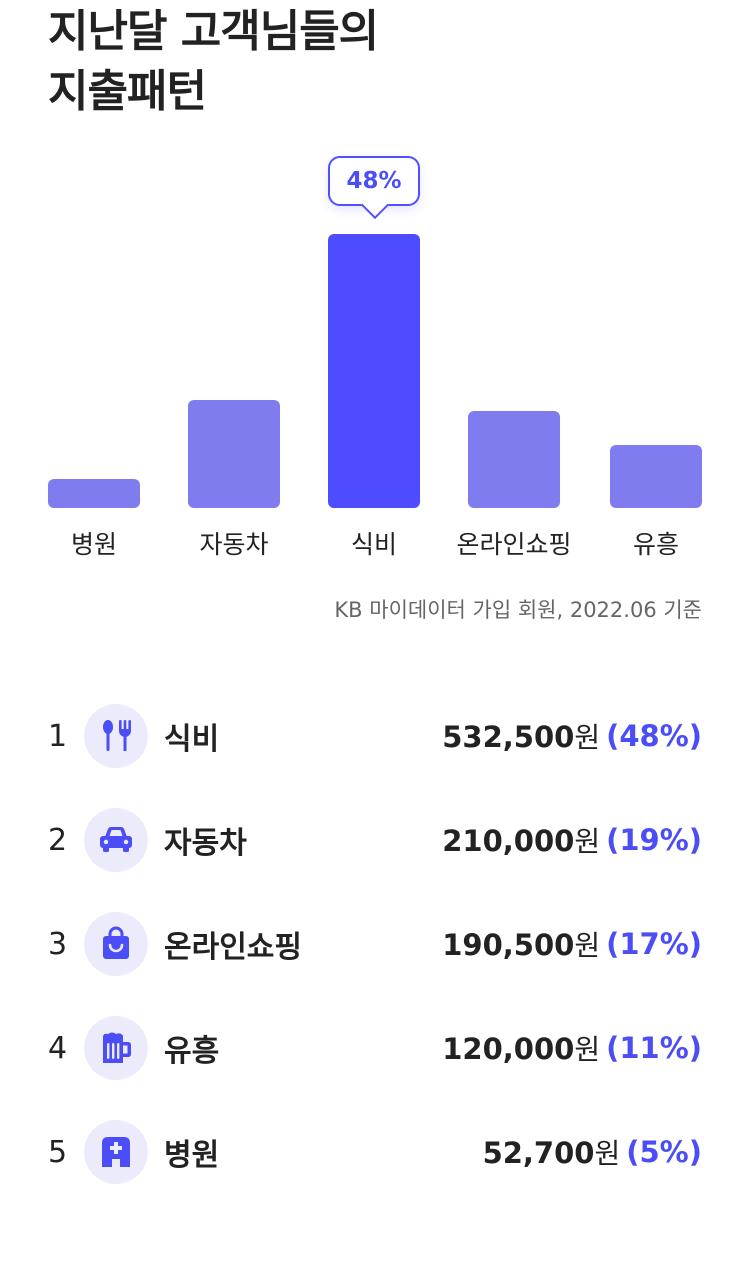  I want to click on list-item: 4 유흥 120,000원 (11%), so click(375, 1048).